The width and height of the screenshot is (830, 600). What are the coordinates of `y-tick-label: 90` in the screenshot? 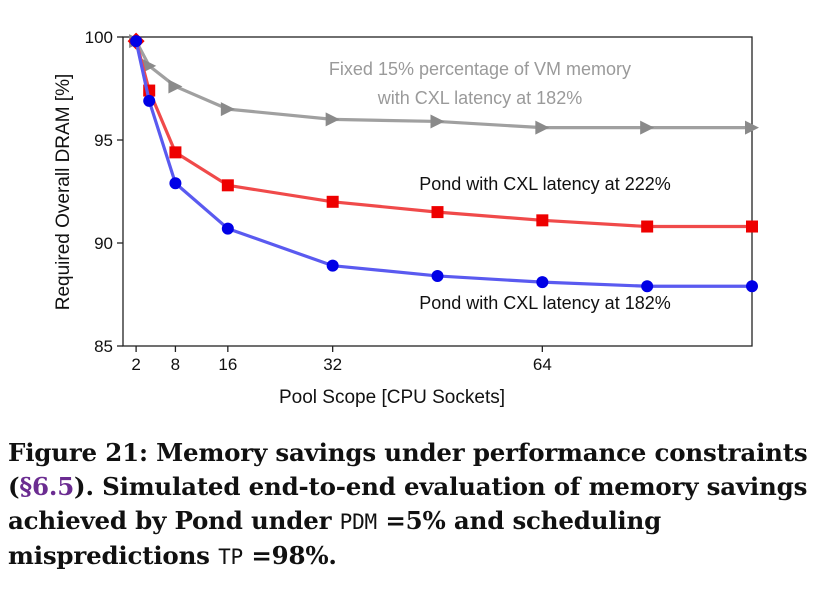 It's located at (103, 243).